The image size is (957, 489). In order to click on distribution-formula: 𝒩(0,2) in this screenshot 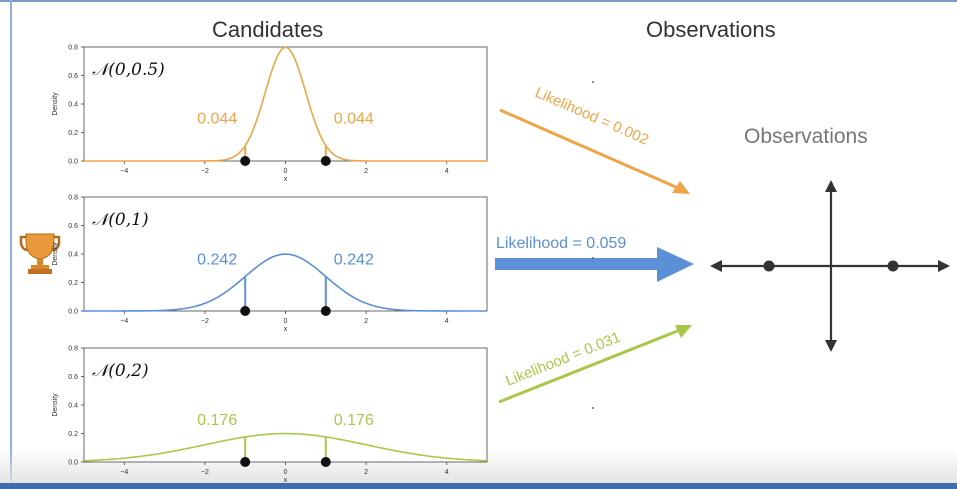, I will do `click(120, 371)`.